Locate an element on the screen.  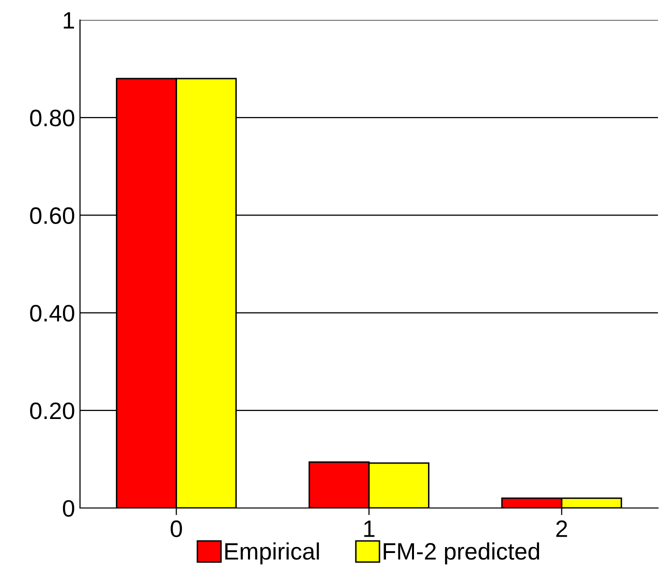
x-tick-label: 1 is located at coordinates (369, 528).